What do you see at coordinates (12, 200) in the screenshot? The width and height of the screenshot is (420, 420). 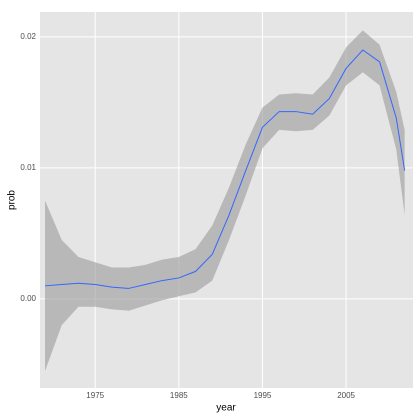 I see `y-axis-title: prob` at bounding box center [12, 200].